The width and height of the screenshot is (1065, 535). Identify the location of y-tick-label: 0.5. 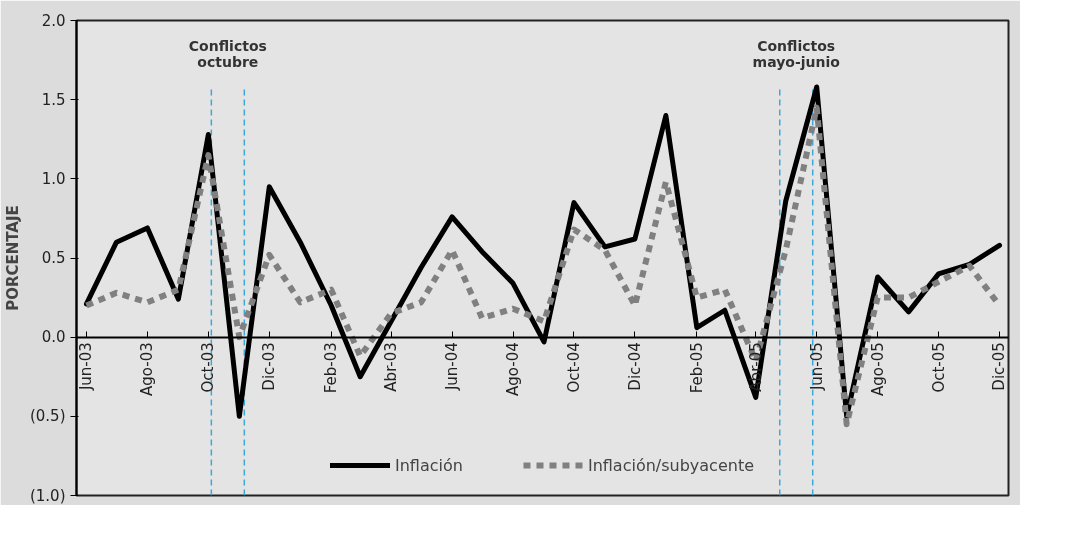
(53, 258).